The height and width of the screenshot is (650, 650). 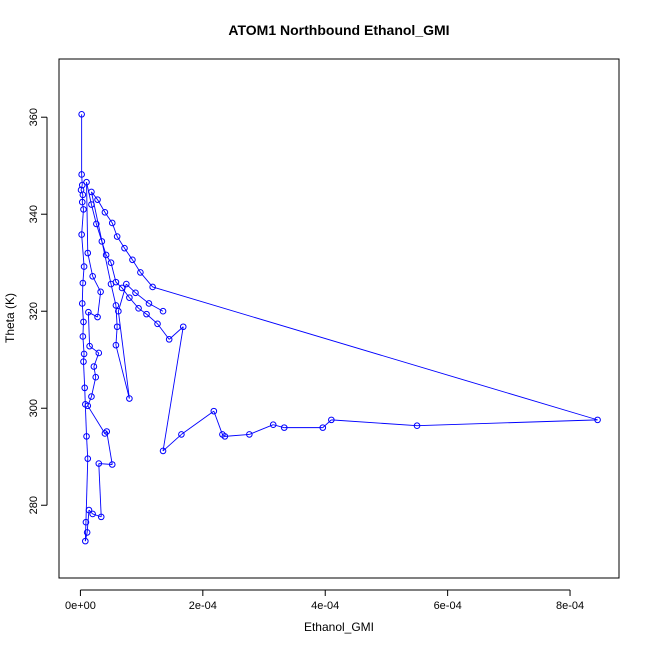 I want to click on x-axis-label: Ethanol_GMI, so click(x=339, y=627).